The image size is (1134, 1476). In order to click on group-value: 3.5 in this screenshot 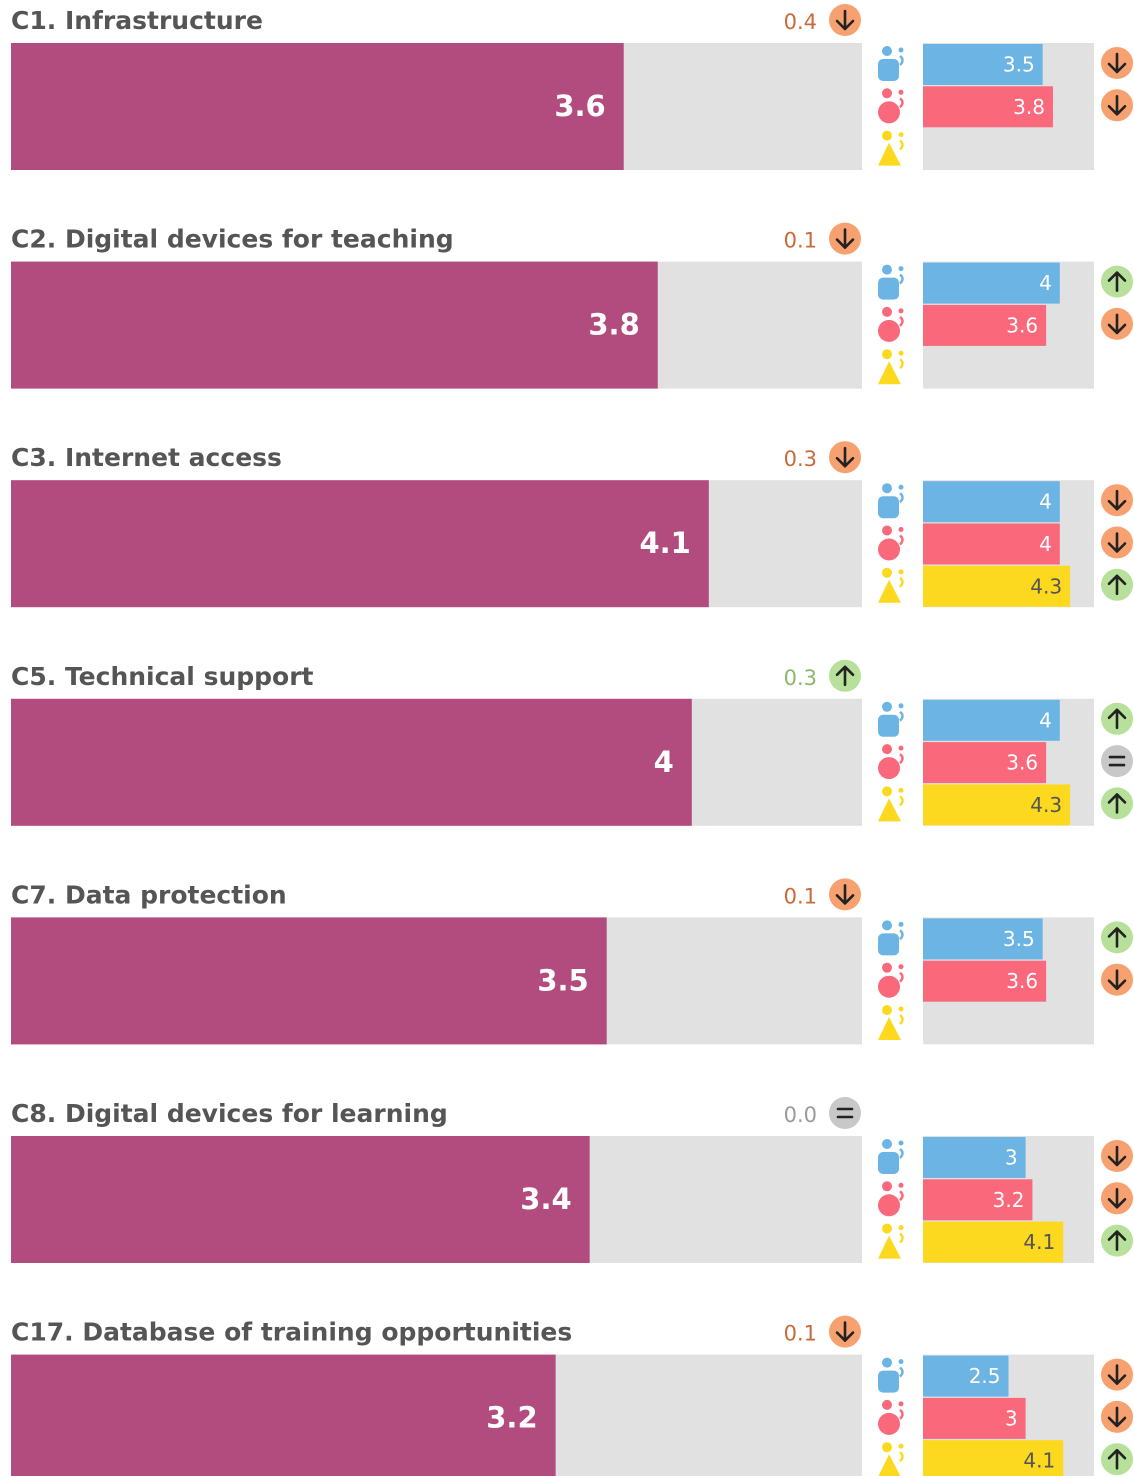, I will do `click(1019, 65)`.